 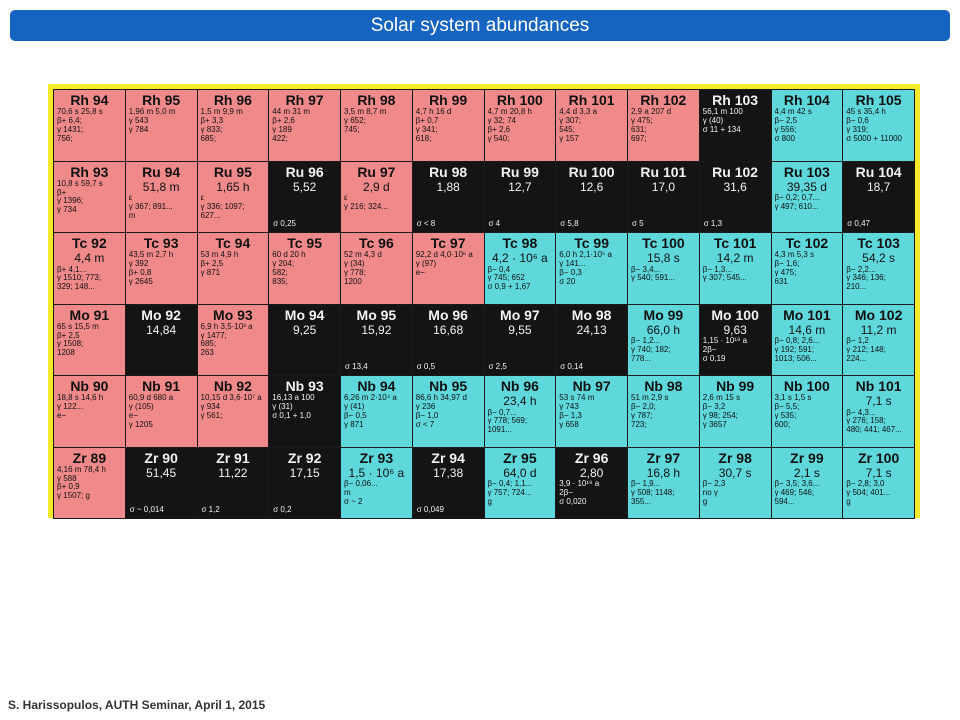 What do you see at coordinates (161, 100) in the screenshot?
I see `nuclide-name: Rh 95` at bounding box center [161, 100].